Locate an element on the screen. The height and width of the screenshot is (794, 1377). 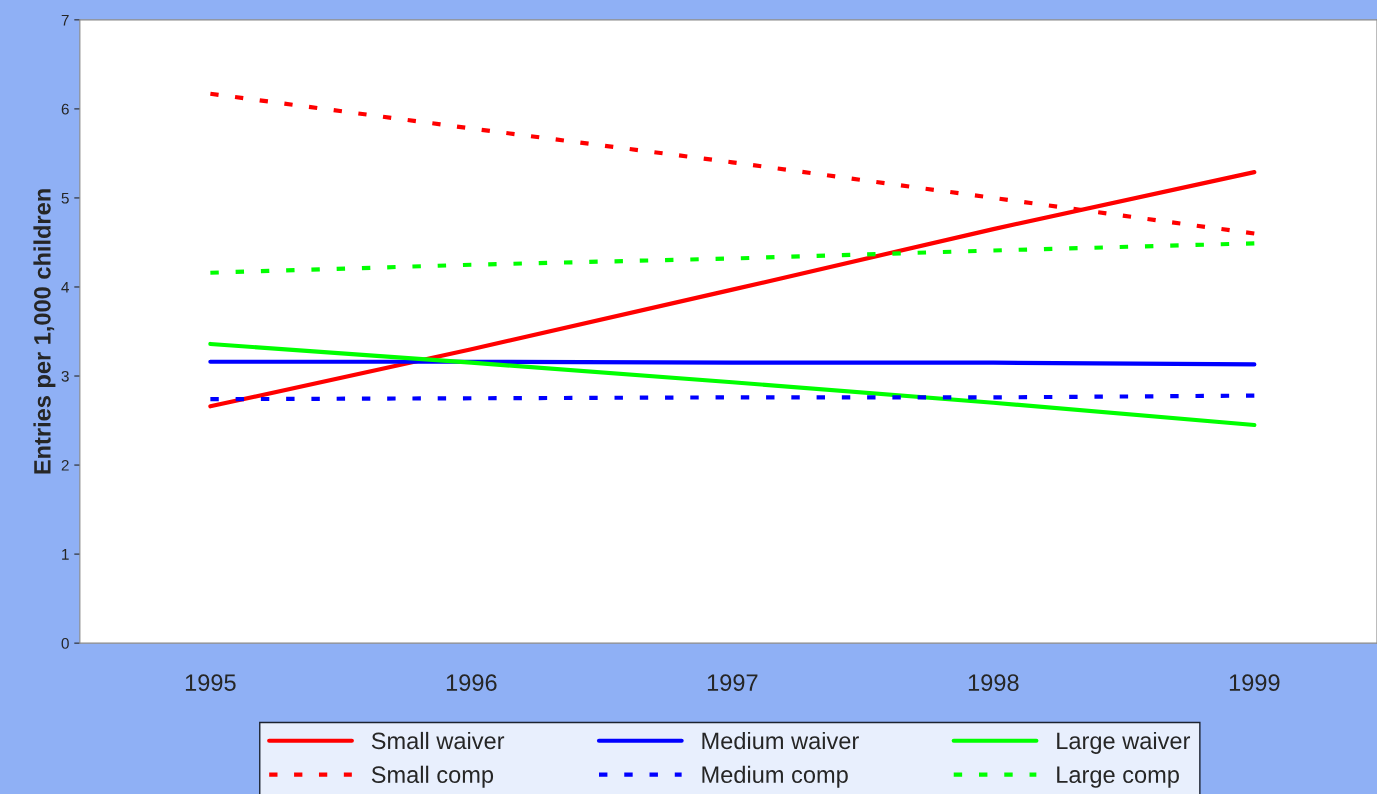
y-tick-label: 5 is located at coordinates (65, 198).